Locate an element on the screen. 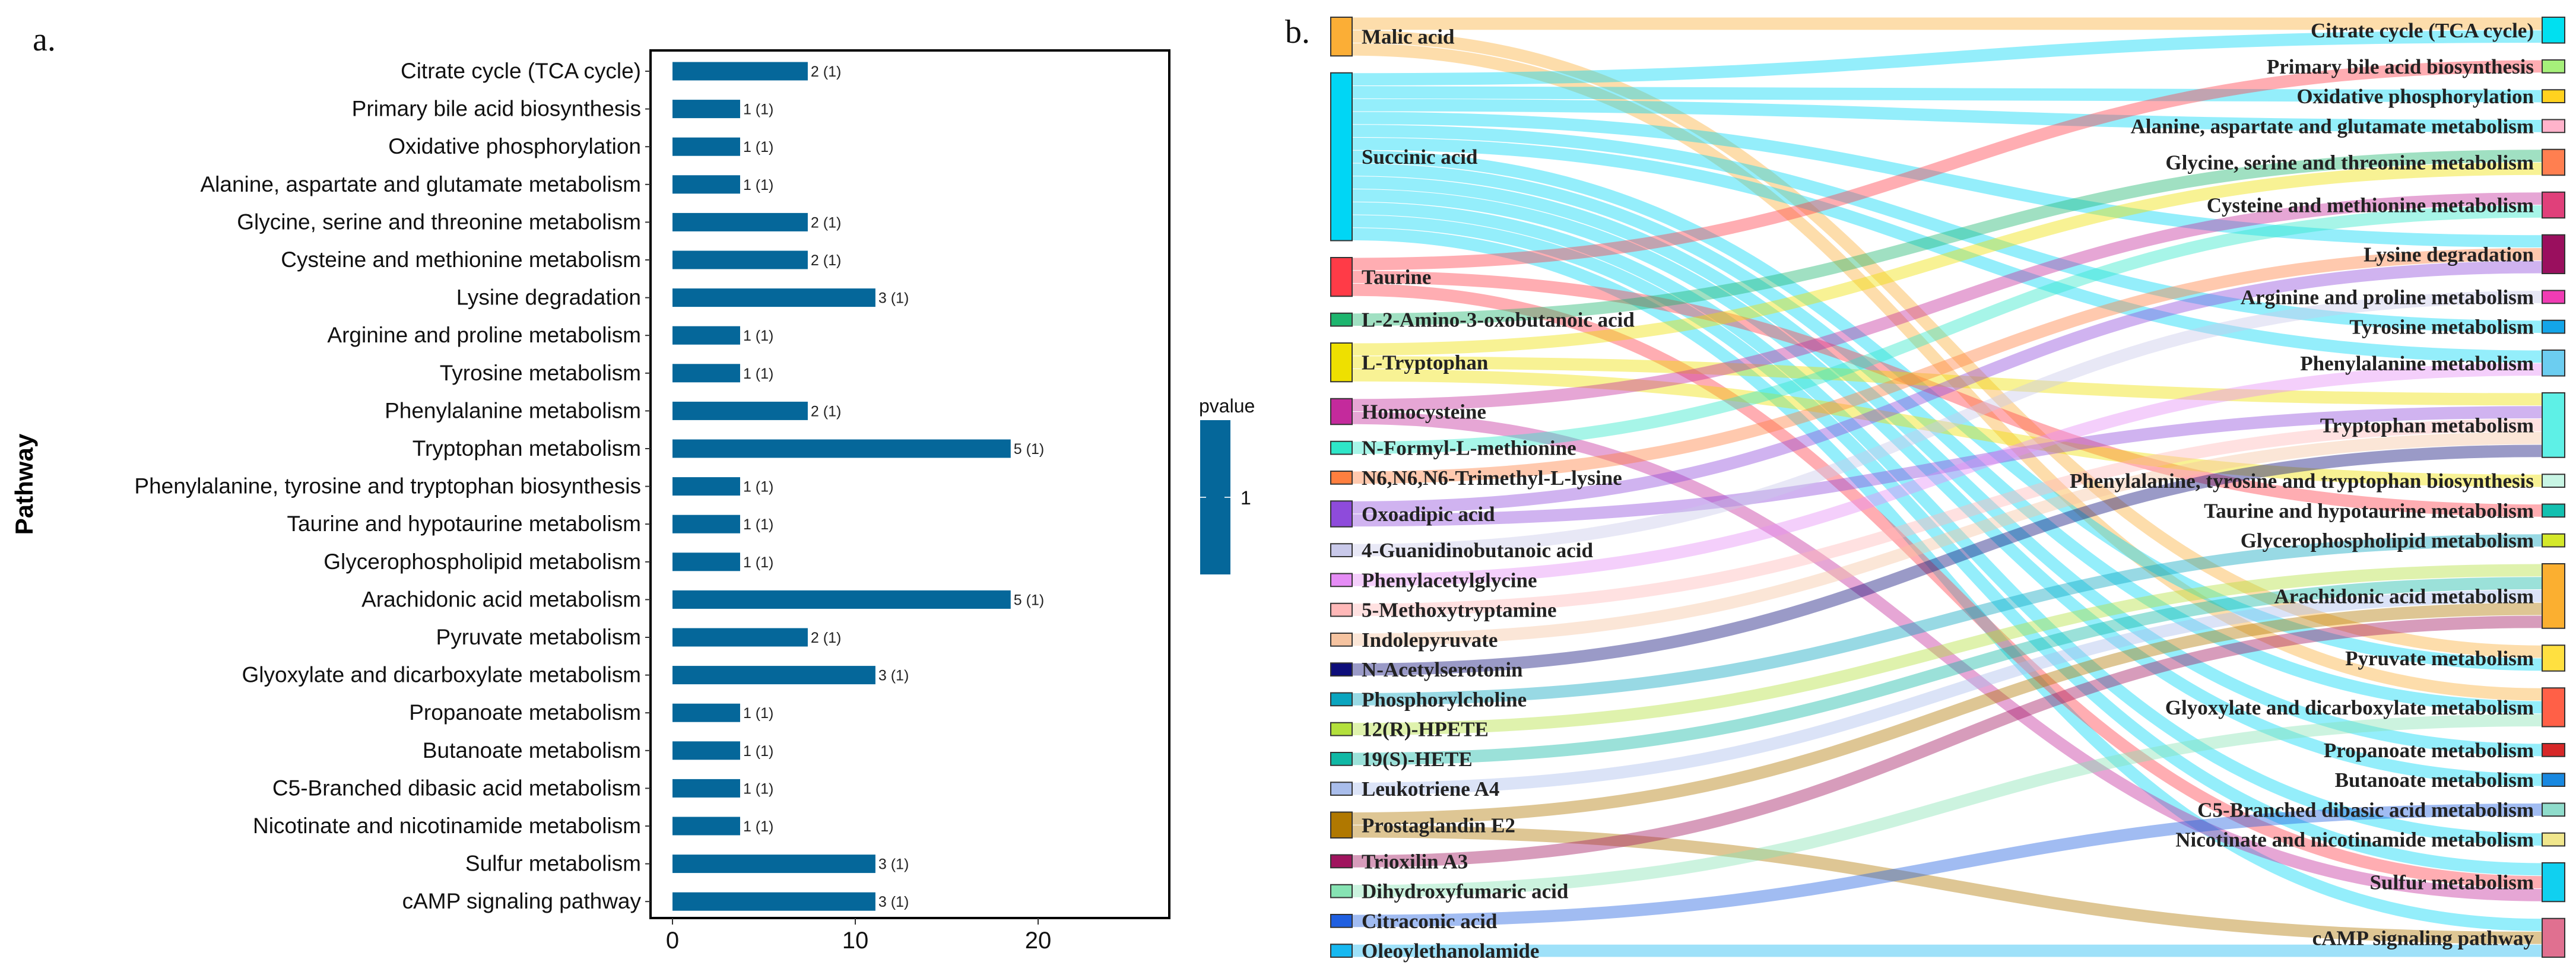 This screenshot has height=975, width=2576. bar-value-label: 5 (1) is located at coordinates (1029, 449).